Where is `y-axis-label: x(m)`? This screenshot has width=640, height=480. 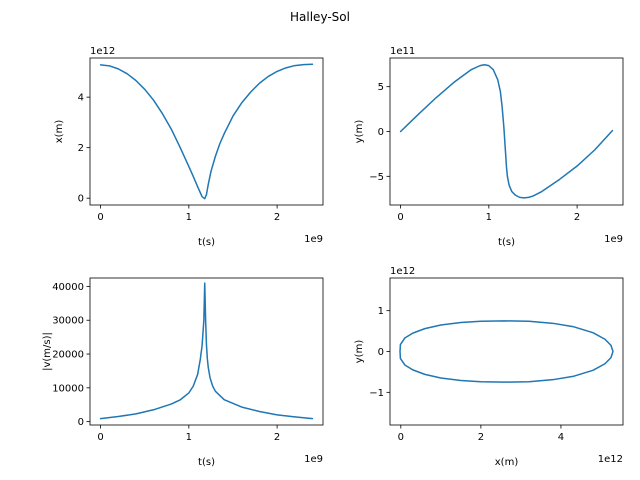
y-axis-label: x(m) is located at coordinates (59, 132).